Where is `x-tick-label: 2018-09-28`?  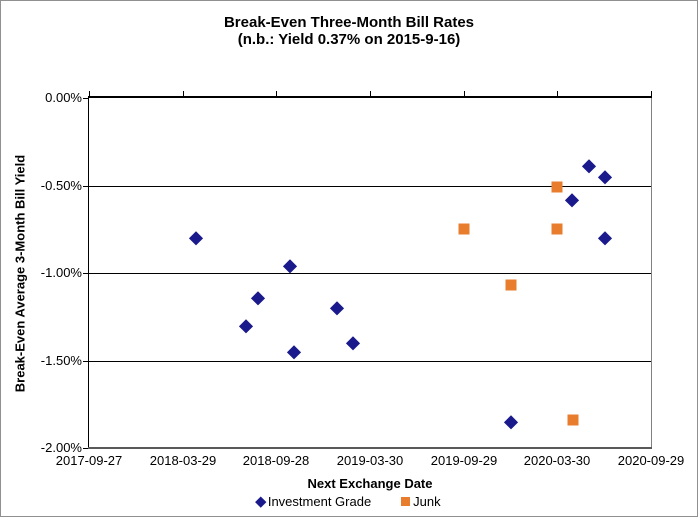
x-tick-label: 2018-09-28 is located at coordinates (276, 460).